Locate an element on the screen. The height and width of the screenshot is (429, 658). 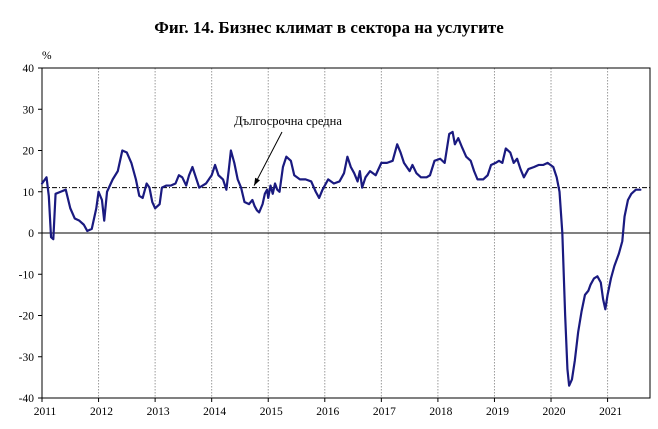
annotation-text: Дългосрочна средна is located at coordinates (288, 121).